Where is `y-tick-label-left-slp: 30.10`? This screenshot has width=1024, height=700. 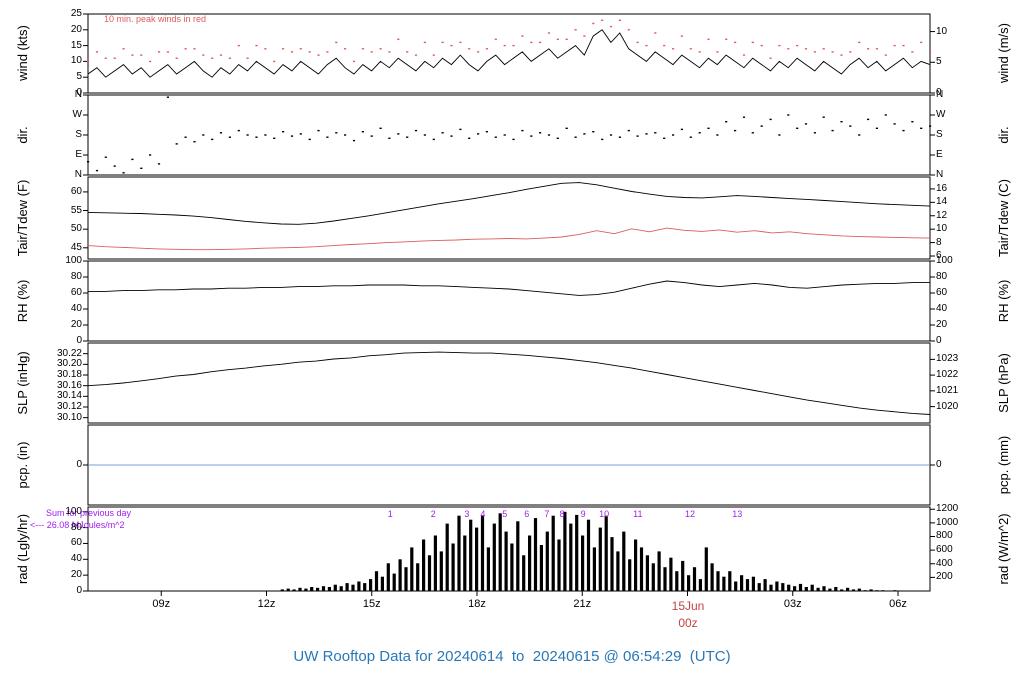 y-tick-label-left-slp: 30.10 is located at coordinates (69, 417).